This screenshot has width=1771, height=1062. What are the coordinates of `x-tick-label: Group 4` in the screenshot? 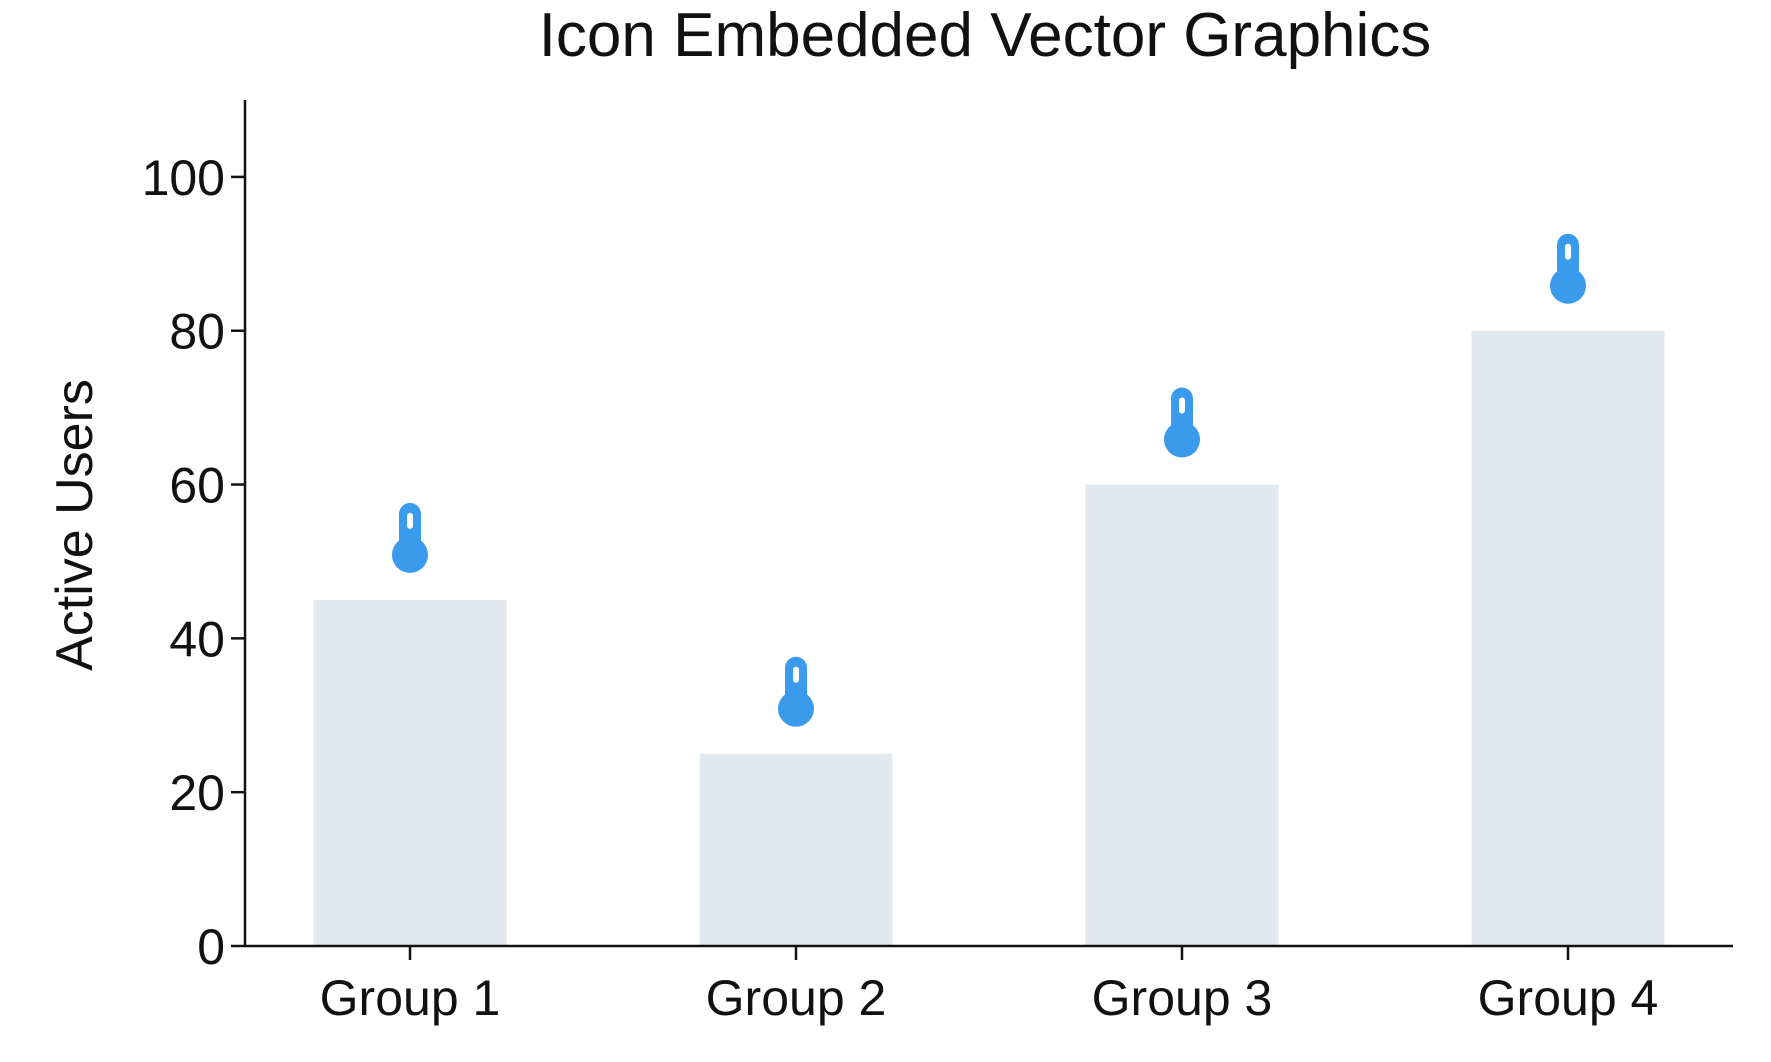 It's located at (1568, 998).